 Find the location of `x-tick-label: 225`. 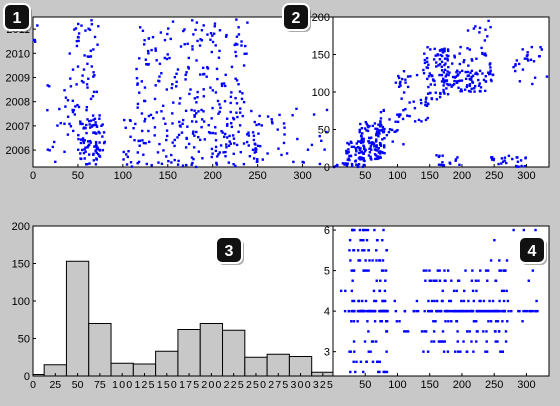

x-tick-label: 225 is located at coordinates (234, 385).